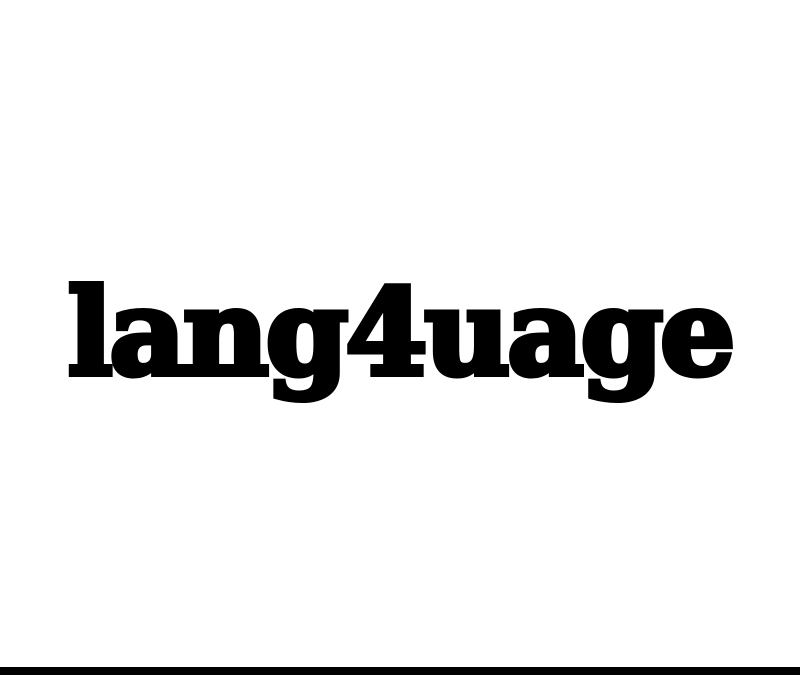  Describe the element at coordinates (400, 671) in the screenshot. I see `bottom-border-bar` at that location.